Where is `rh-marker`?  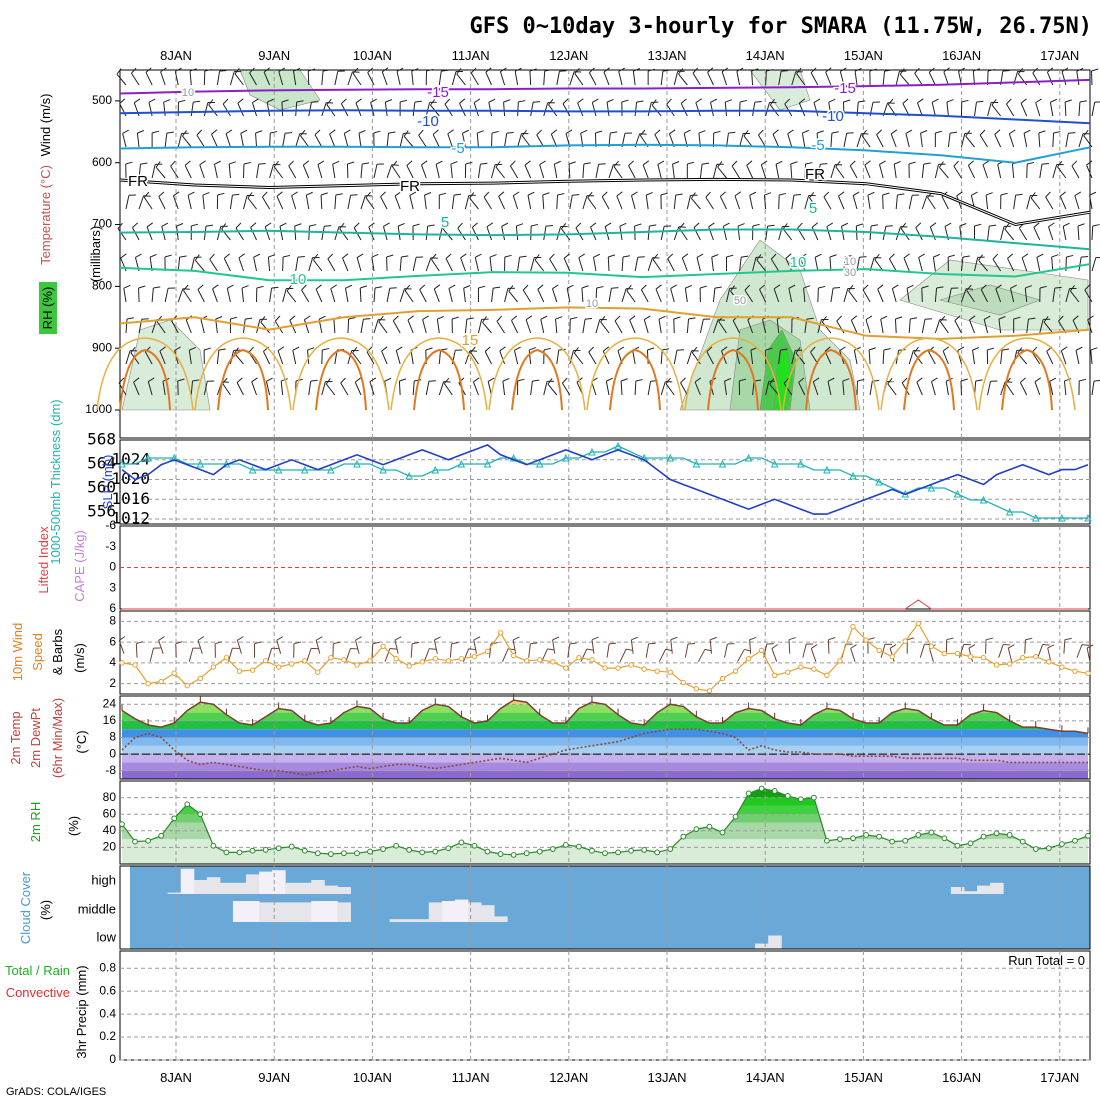
rh-marker is located at coordinates (918, 835).